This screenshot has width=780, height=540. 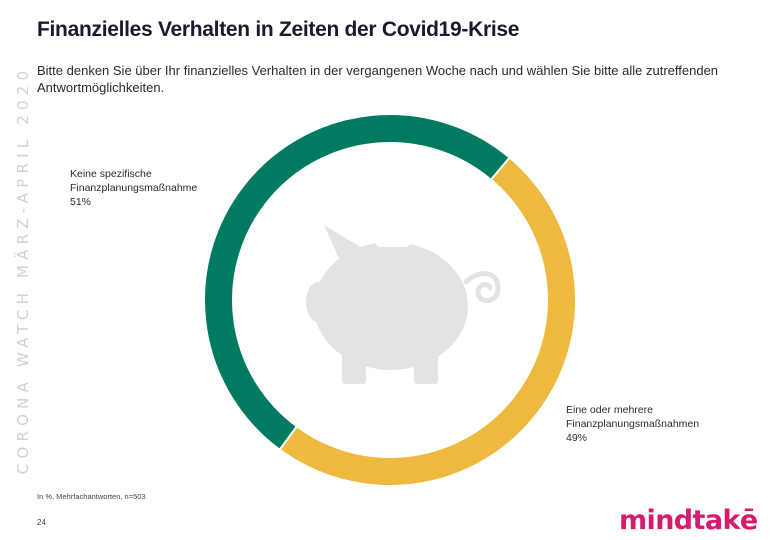 I want to click on footnote: In %, Mehrfachantworten, n=503, so click(x=91, y=496).